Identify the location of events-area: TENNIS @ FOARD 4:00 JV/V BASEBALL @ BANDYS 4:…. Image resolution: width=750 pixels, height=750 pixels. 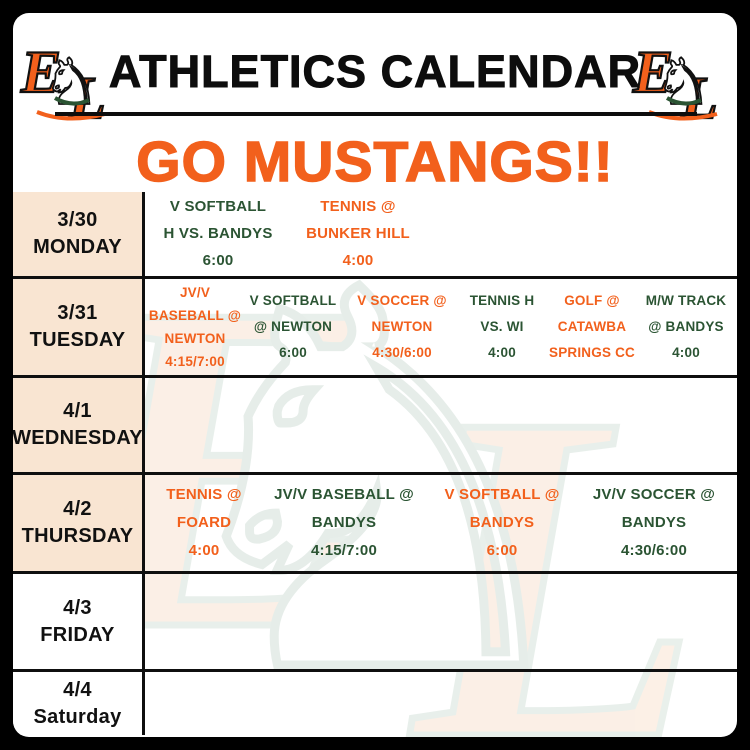
(441, 523).